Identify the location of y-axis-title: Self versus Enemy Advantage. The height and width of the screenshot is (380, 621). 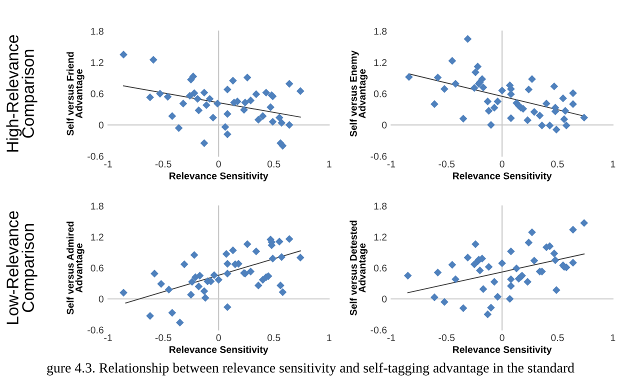
(359, 93).